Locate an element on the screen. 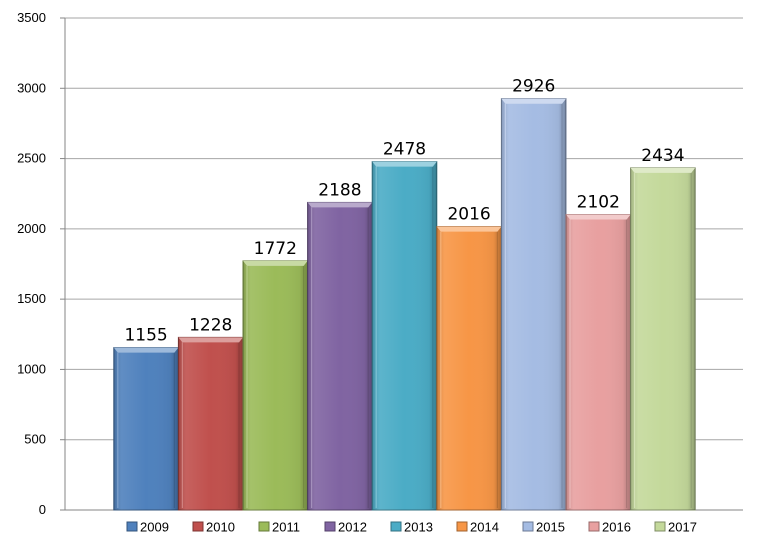 The height and width of the screenshot is (542, 761). y-tick-label: 3000 is located at coordinates (31, 87).